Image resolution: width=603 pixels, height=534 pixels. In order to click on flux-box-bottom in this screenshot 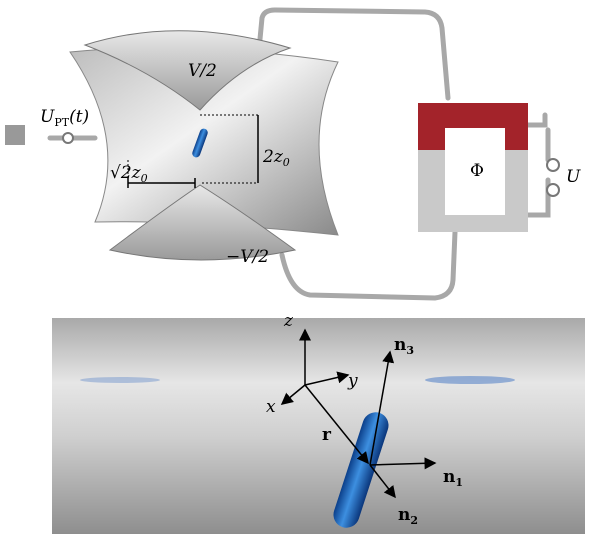, I will do `click(473, 191)`.